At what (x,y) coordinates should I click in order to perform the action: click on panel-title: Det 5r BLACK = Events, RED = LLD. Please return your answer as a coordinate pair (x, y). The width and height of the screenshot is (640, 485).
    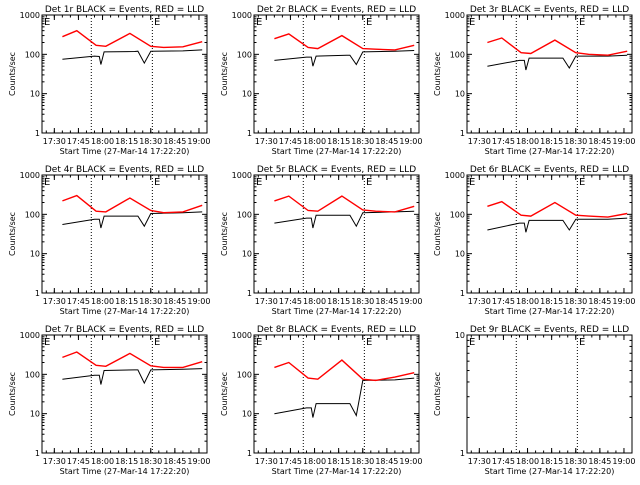
    Looking at the image, I should click on (336, 170).